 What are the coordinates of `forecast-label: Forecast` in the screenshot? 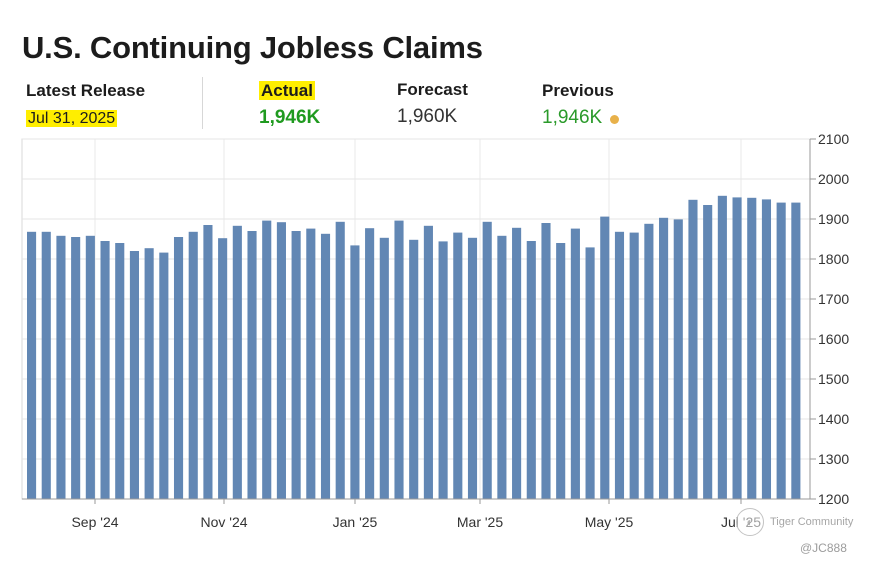 It's located at (432, 89).